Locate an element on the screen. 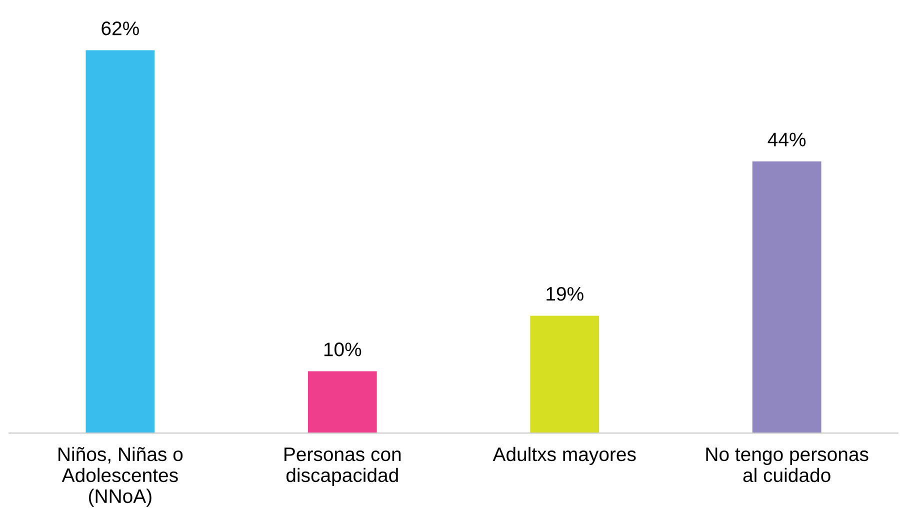  data-label: 44% is located at coordinates (787, 139).